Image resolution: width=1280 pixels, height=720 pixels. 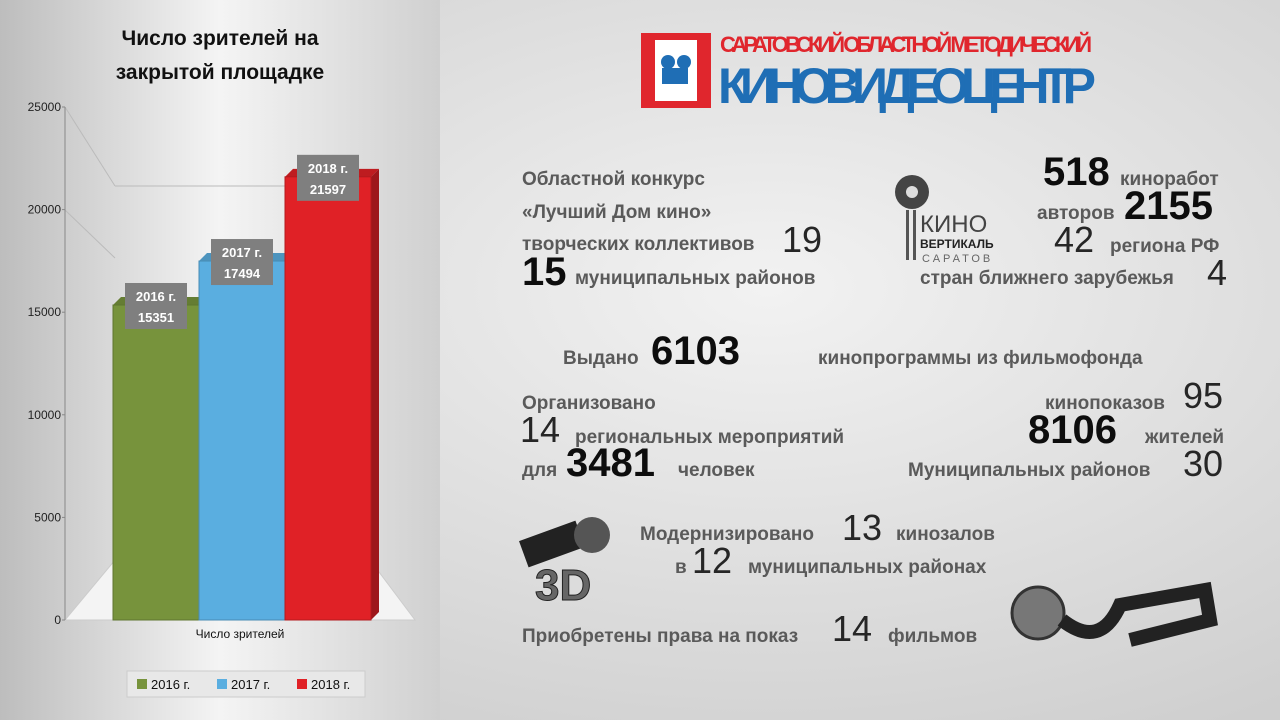 I want to click on legend: 2016 г. 2017 г. 2018 г., so click(x=243, y=684).